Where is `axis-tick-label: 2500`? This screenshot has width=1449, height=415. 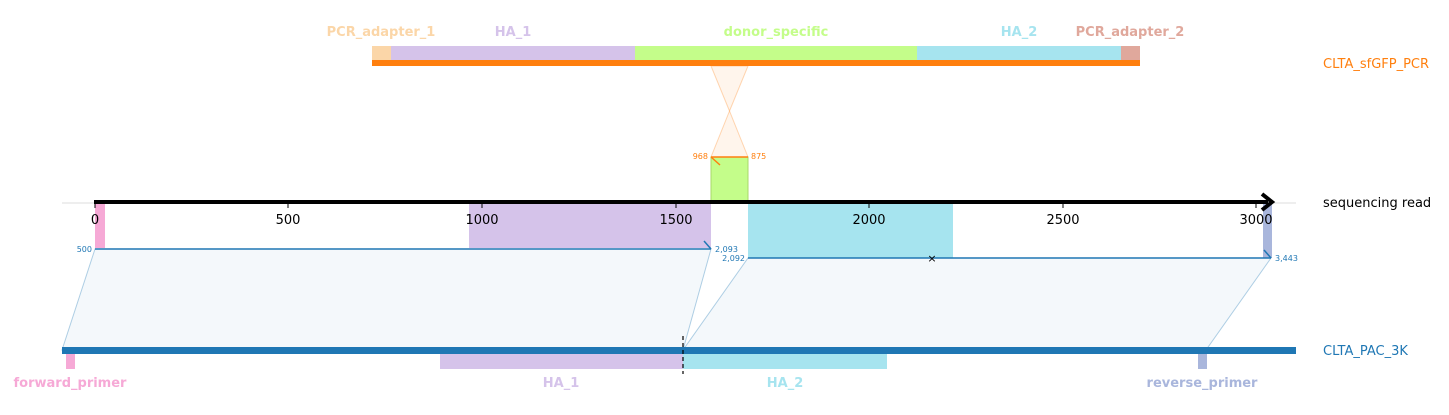 axis-tick-label: 2500 is located at coordinates (1062, 220).